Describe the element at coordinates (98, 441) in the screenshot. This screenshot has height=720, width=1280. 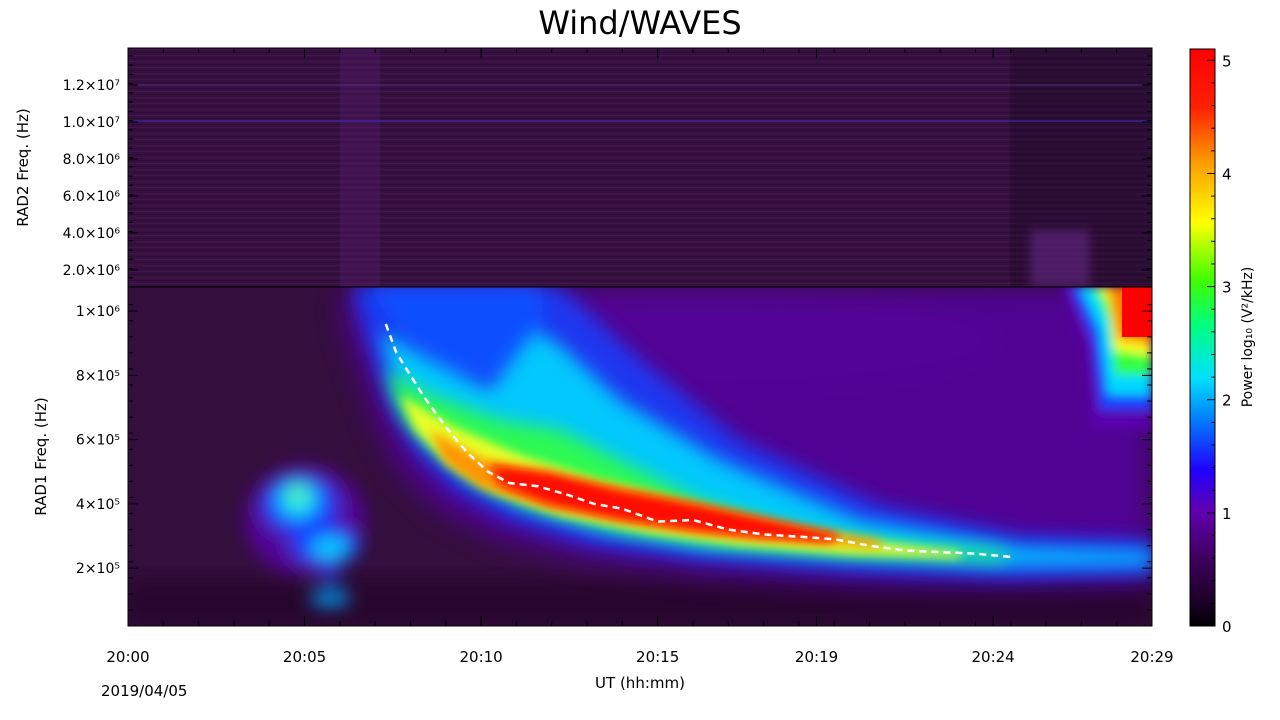
I see `y-tick-label: 6×10⁵` at that location.